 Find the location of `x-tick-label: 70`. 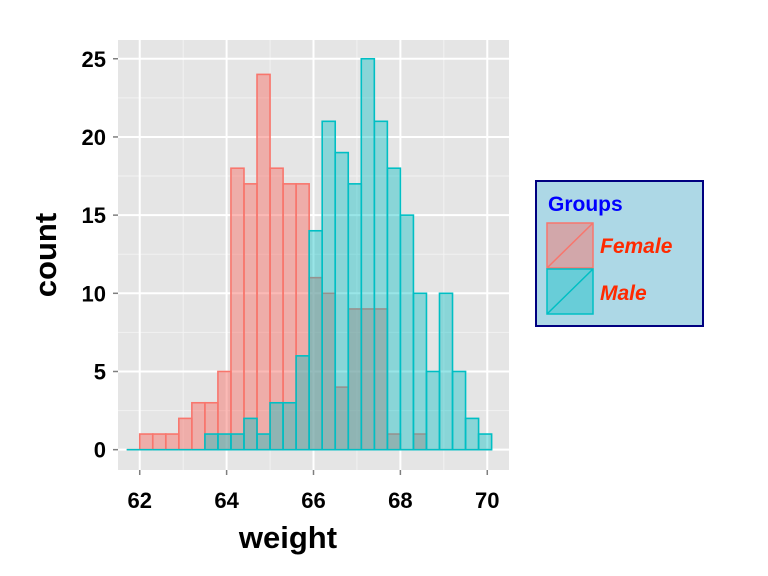

x-tick-label: 70 is located at coordinates (487, 500).